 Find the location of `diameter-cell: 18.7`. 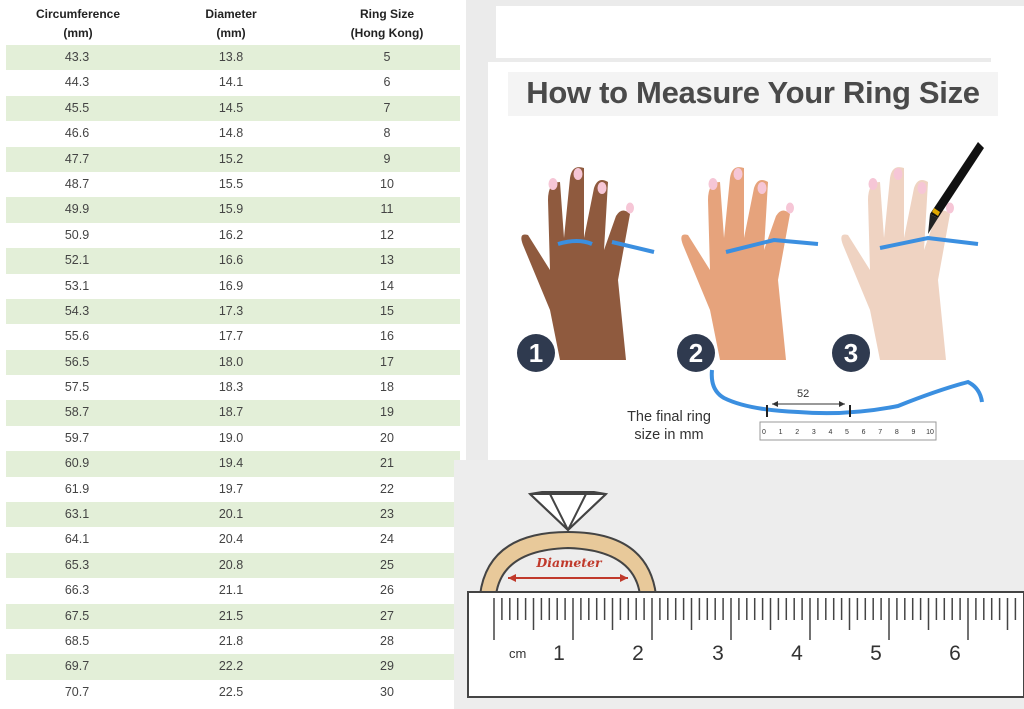

diameter-cell: 18.7 is located at coordinates (231, 412).